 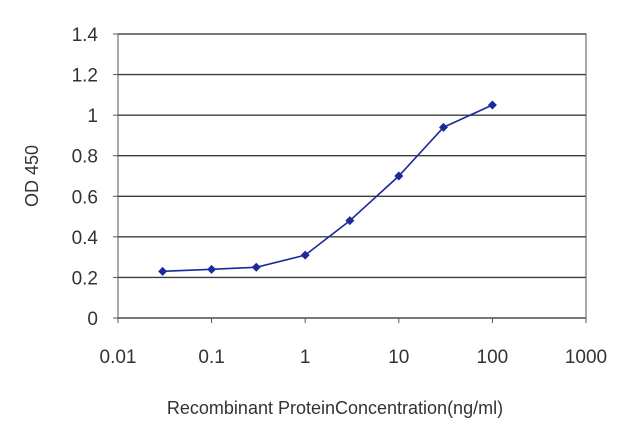 I want to click on y-tick-label: 0.4, so click(x=85, y=238).